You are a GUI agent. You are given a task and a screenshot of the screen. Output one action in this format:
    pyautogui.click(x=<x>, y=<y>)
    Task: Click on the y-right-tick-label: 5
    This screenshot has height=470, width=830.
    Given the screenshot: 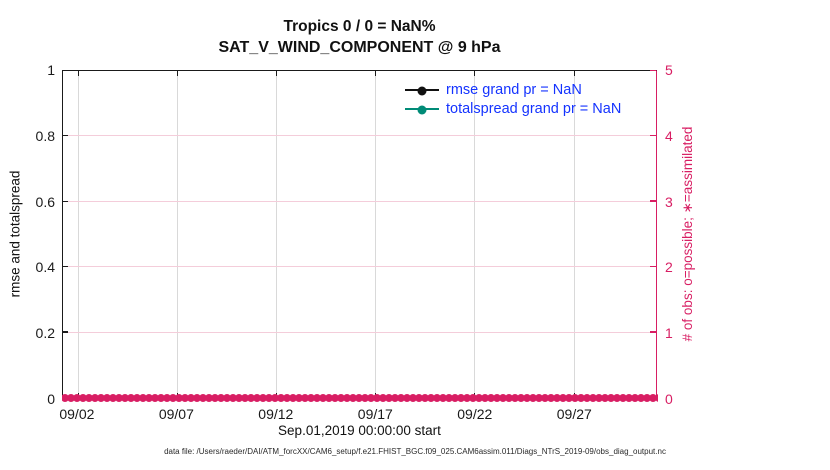 What is the action you would take?
    pyautogui.click(x=669, y=70)
    